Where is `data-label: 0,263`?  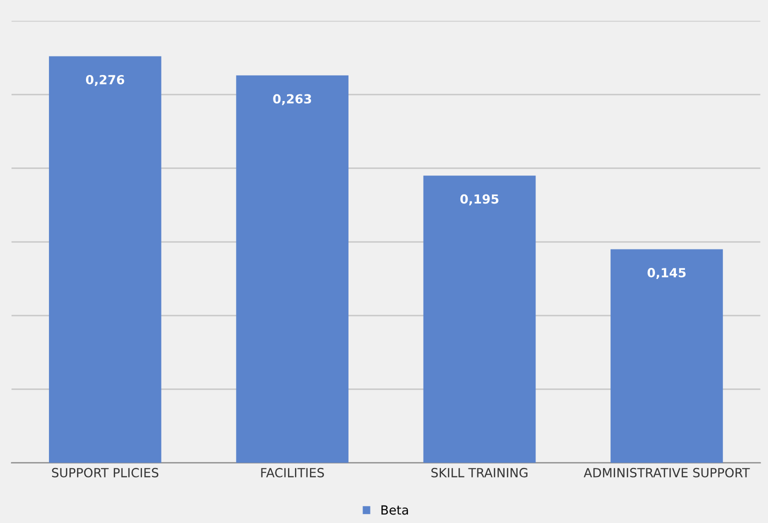 data-label: 0,263 is located at coordinates (292, 100).